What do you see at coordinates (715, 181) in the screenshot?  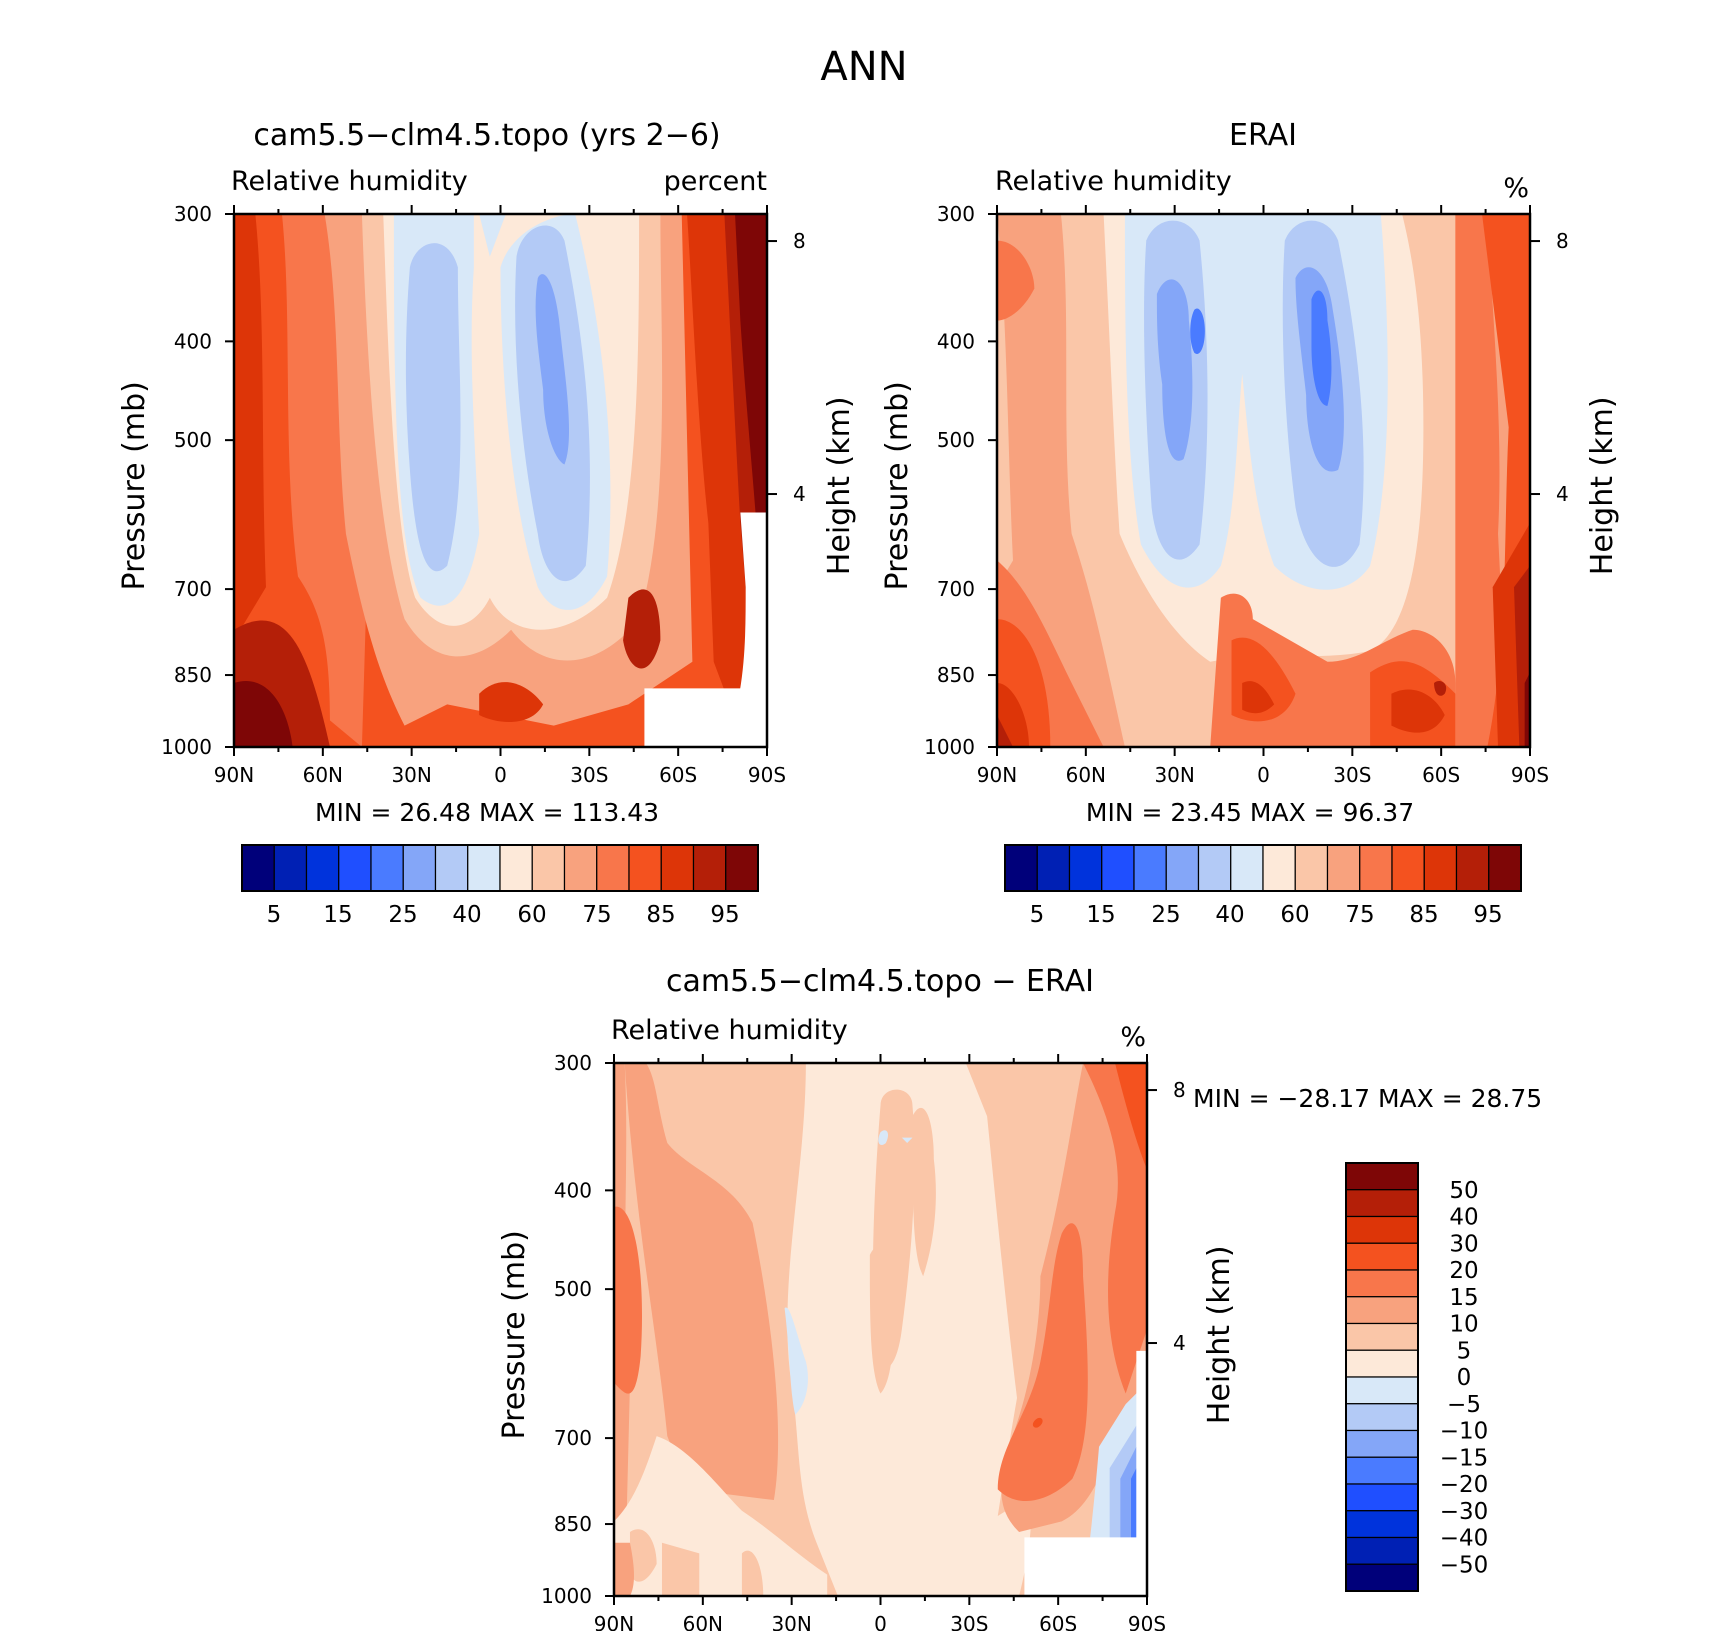 I see `right-label: percent` at bounding box center [715, 181].